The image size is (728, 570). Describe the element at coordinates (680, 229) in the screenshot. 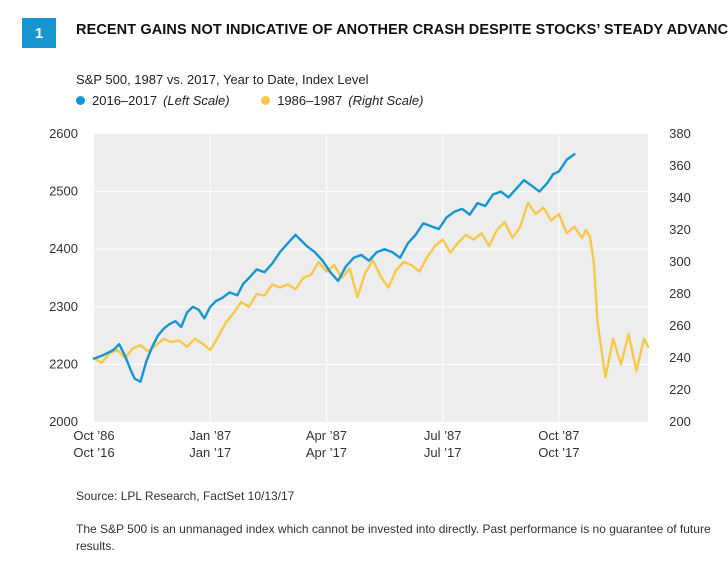

I see `y-right-tick-label: 320` at that location.